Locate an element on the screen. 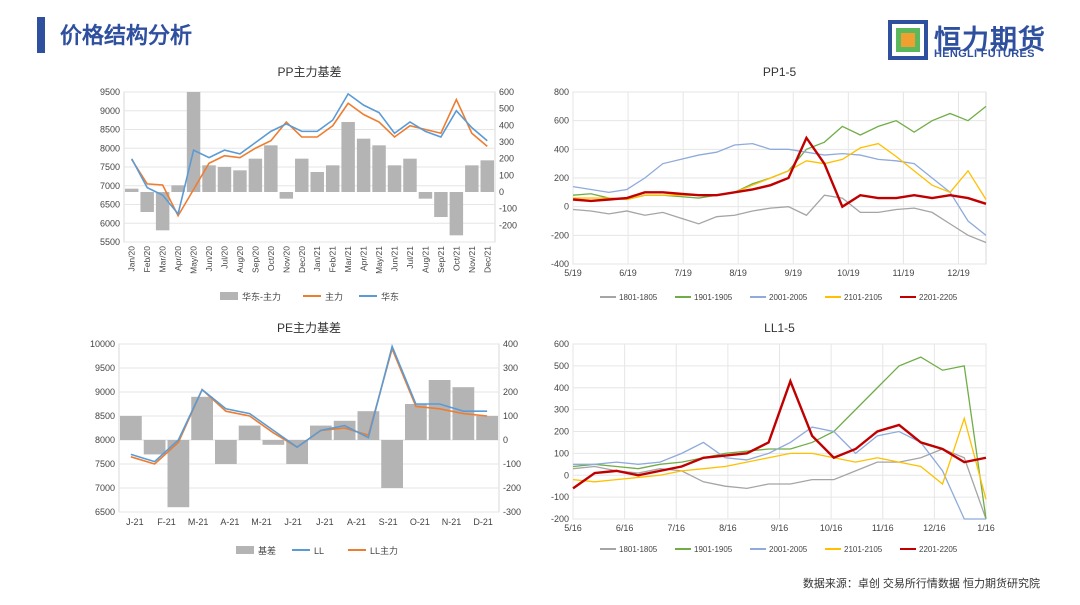 The height and width of the screenshot is (605, 1080). y-right-tick-label: 100 is located at coordinates (510, 416).